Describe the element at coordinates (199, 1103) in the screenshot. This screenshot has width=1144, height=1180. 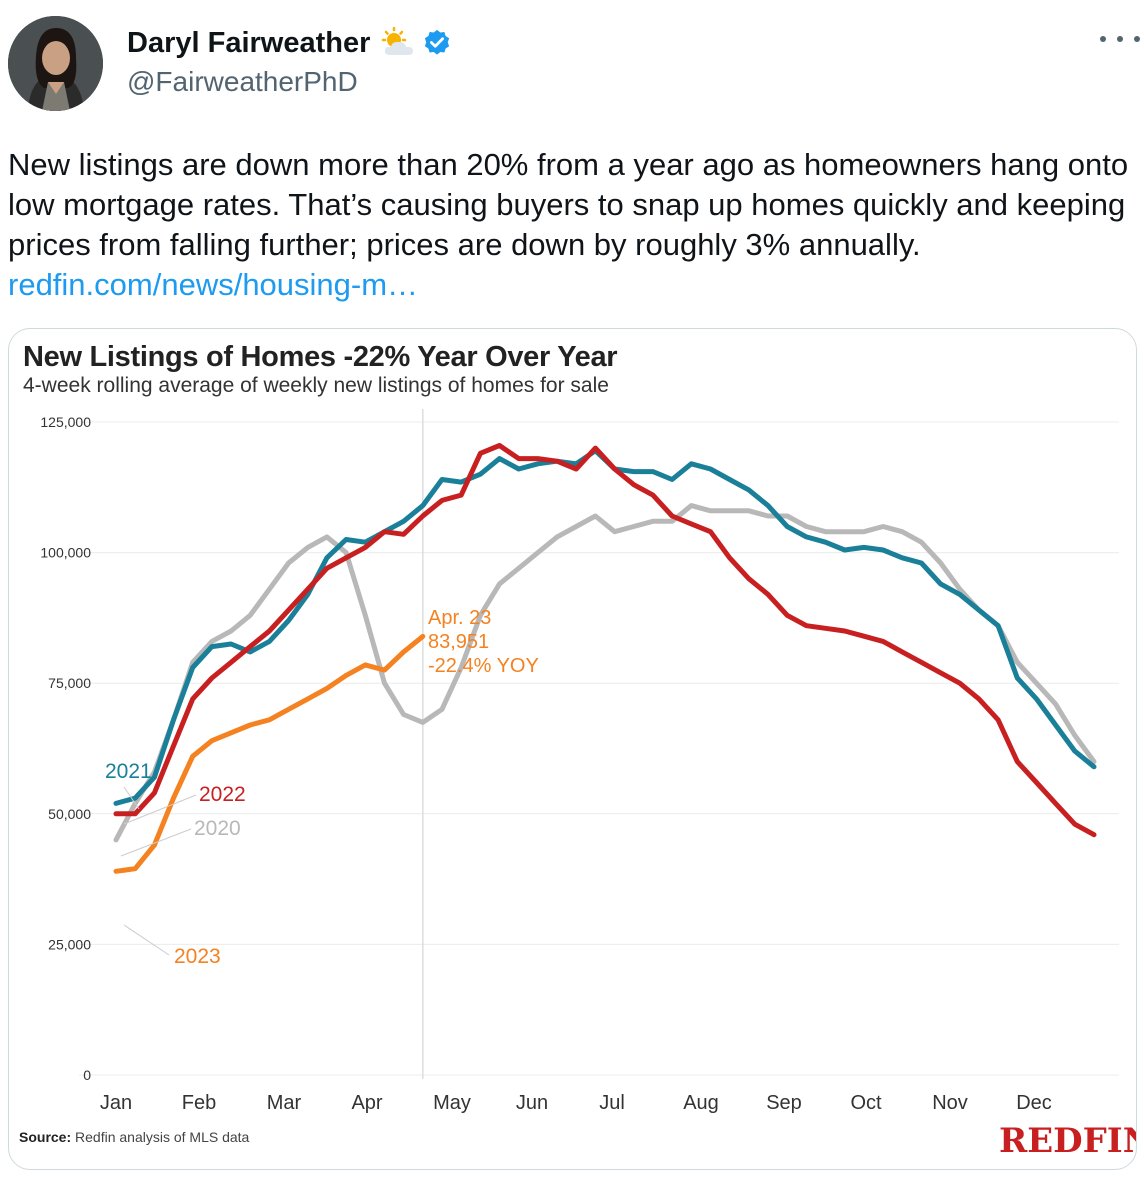
I see `x-tick-label: Feb` at that location.